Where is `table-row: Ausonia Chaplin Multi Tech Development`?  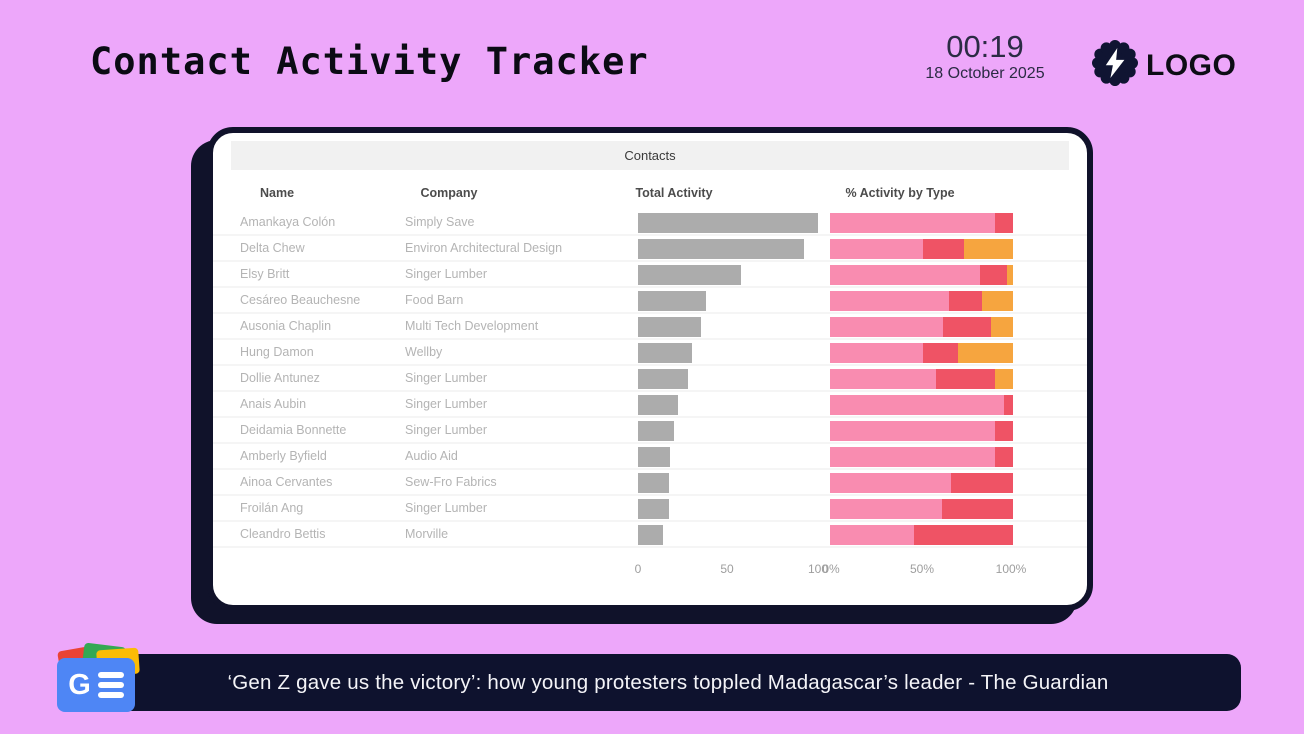 table-row: Ausonia Chaplin Multi Tech Development is located at coordinates (650, 327).